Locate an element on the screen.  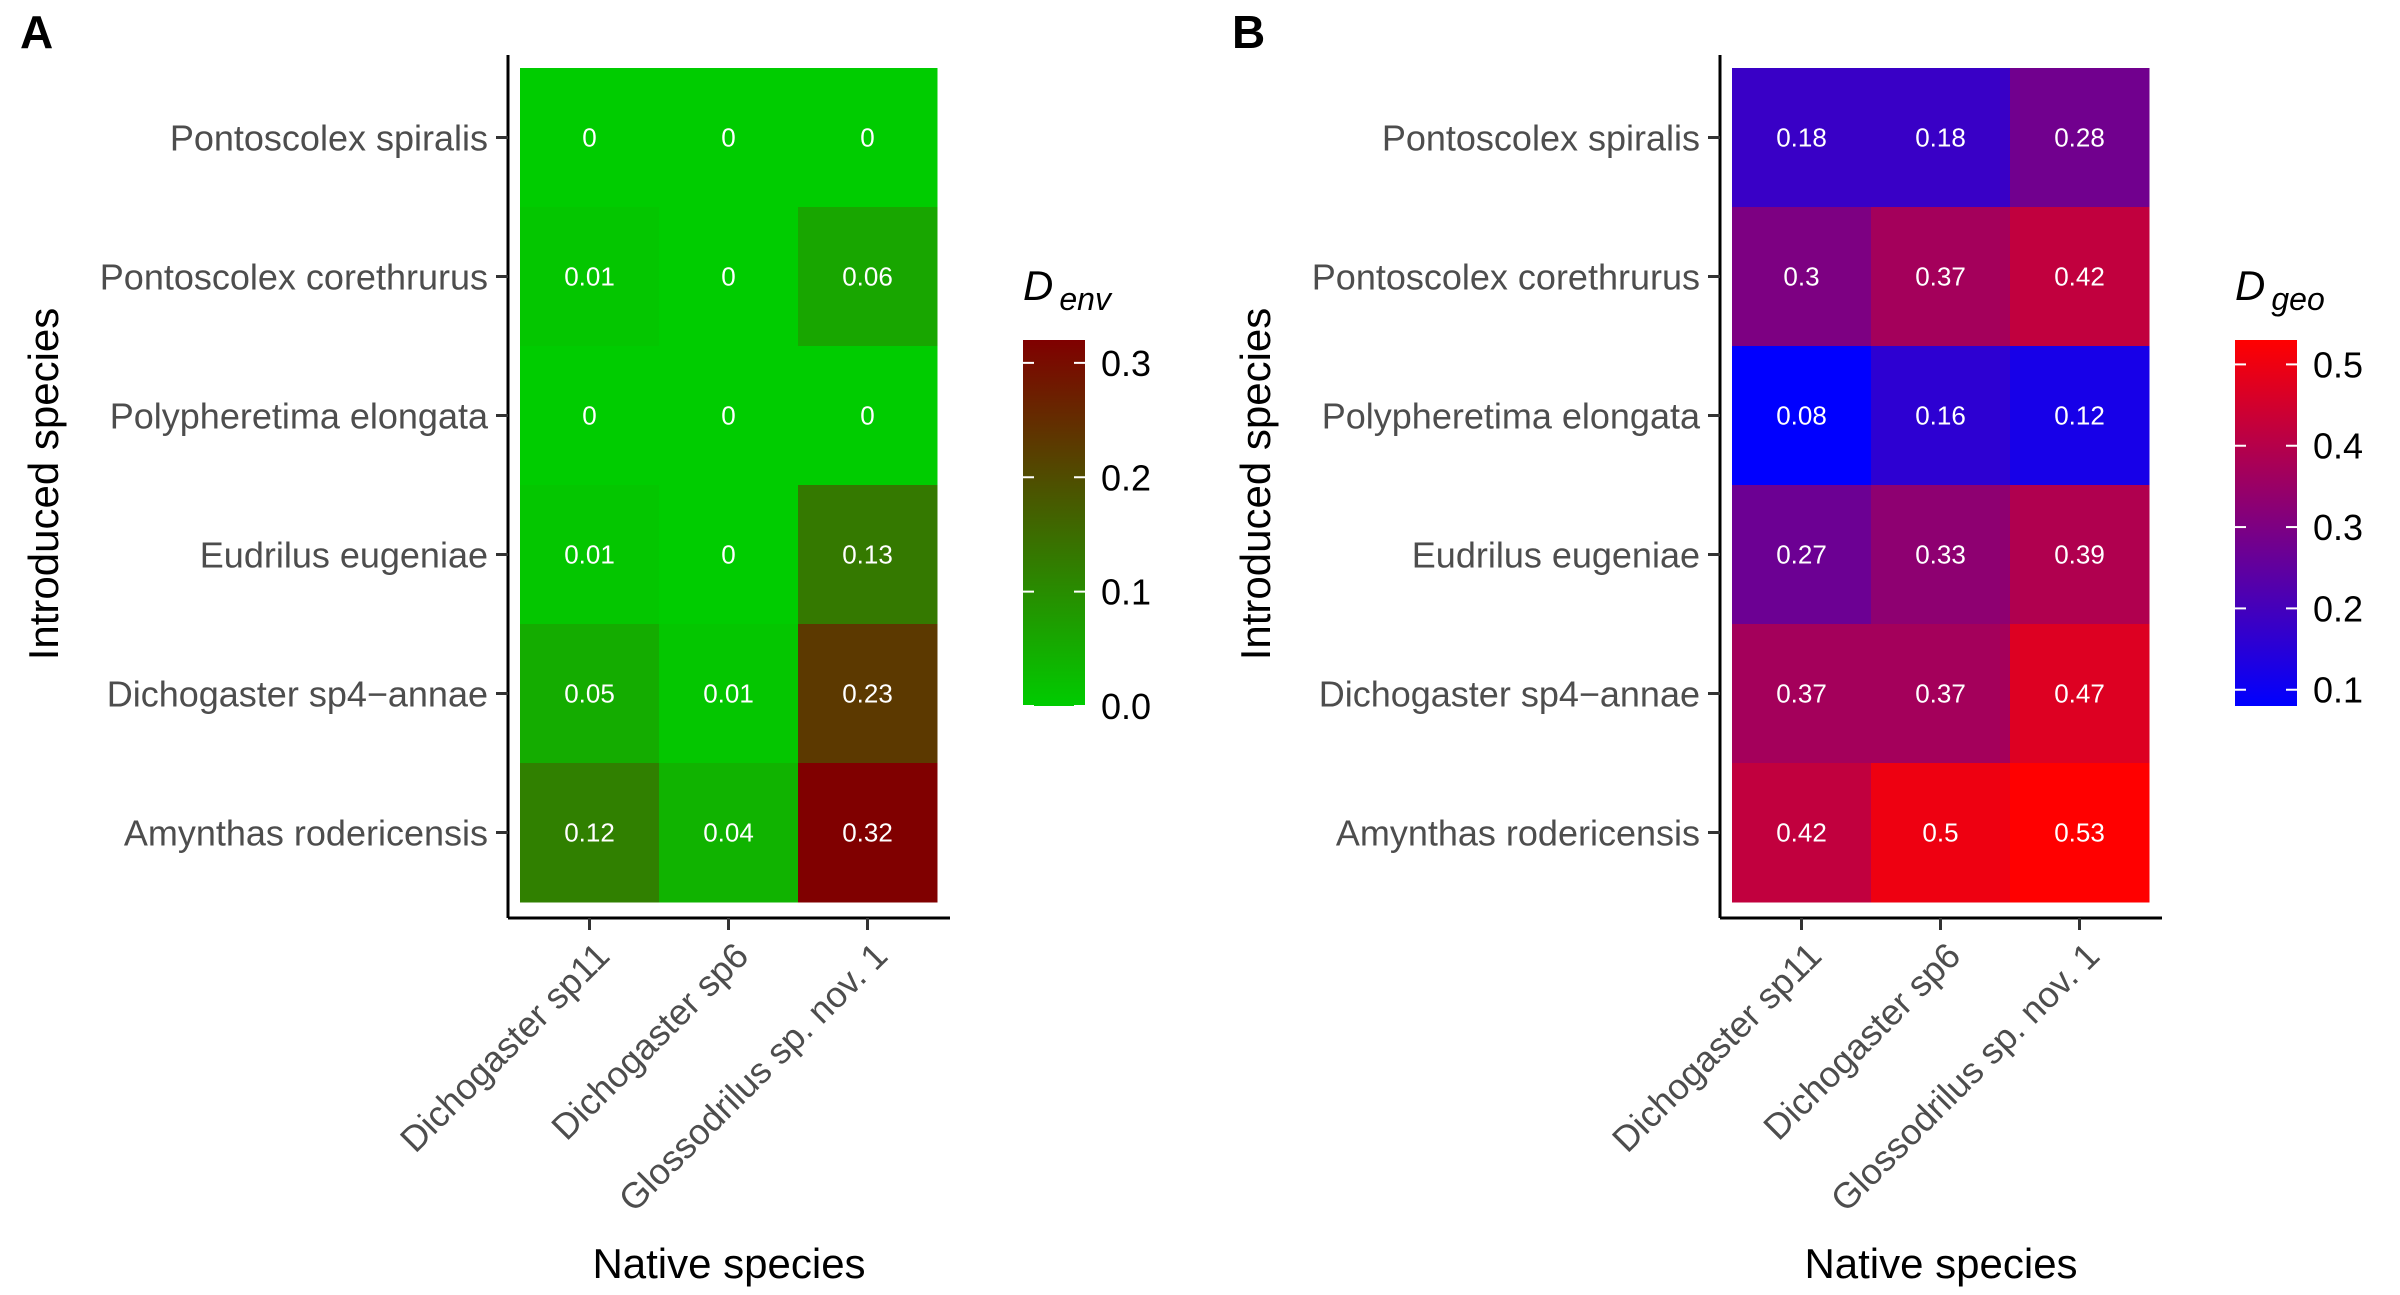
legend-tick-label: 0.4 is located at coordinates (2338, 446).